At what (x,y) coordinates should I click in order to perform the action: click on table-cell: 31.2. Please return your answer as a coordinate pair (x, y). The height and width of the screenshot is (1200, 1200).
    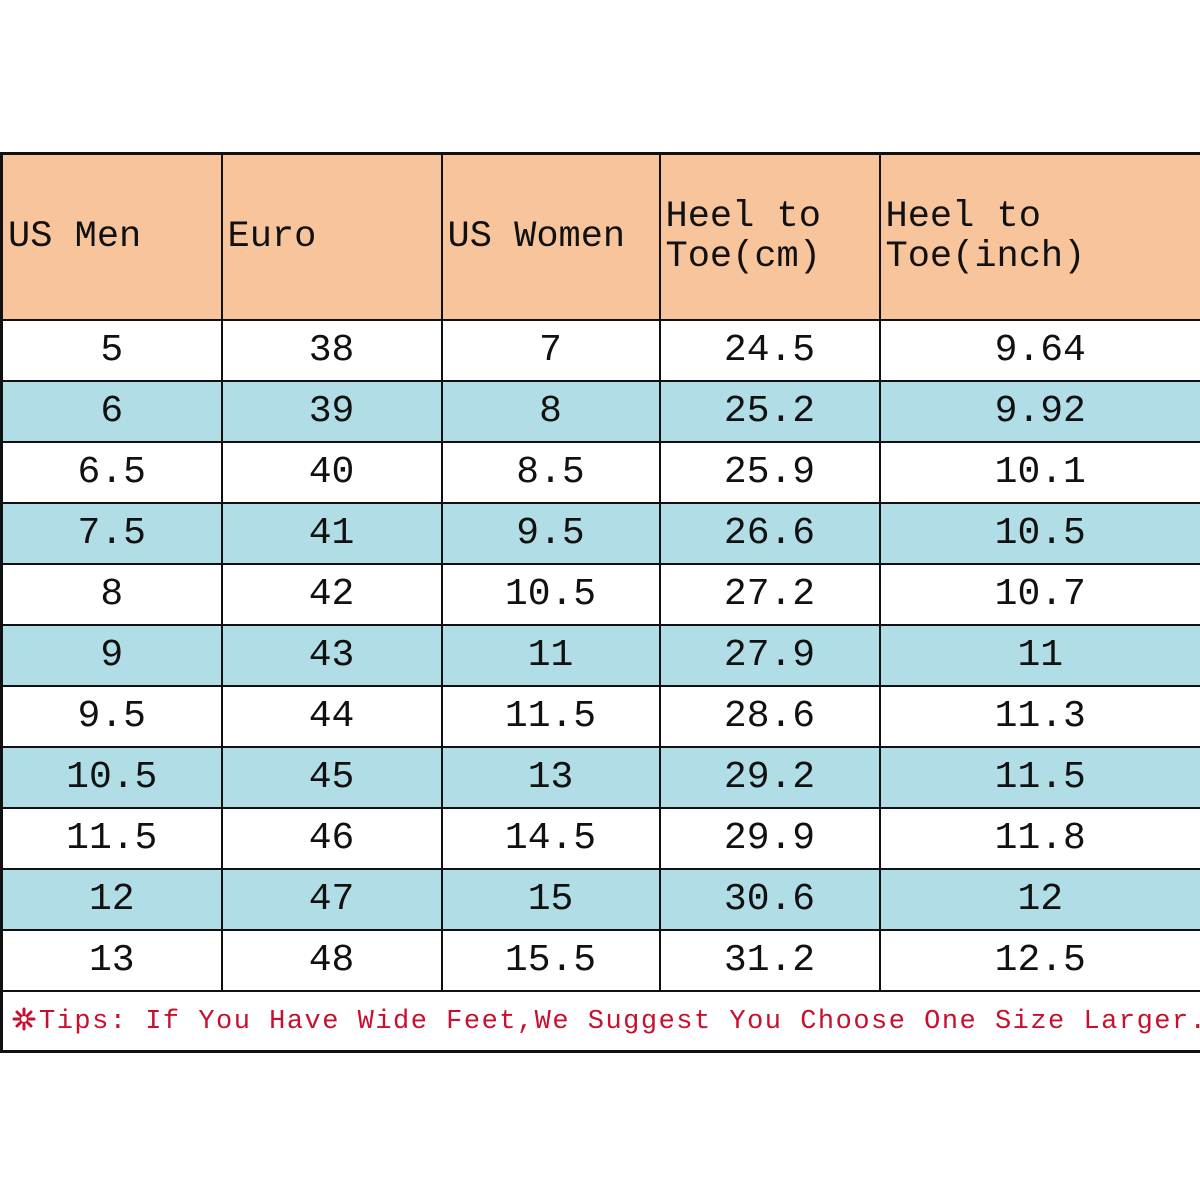
    Looking at the image, I should click on (769, 960).